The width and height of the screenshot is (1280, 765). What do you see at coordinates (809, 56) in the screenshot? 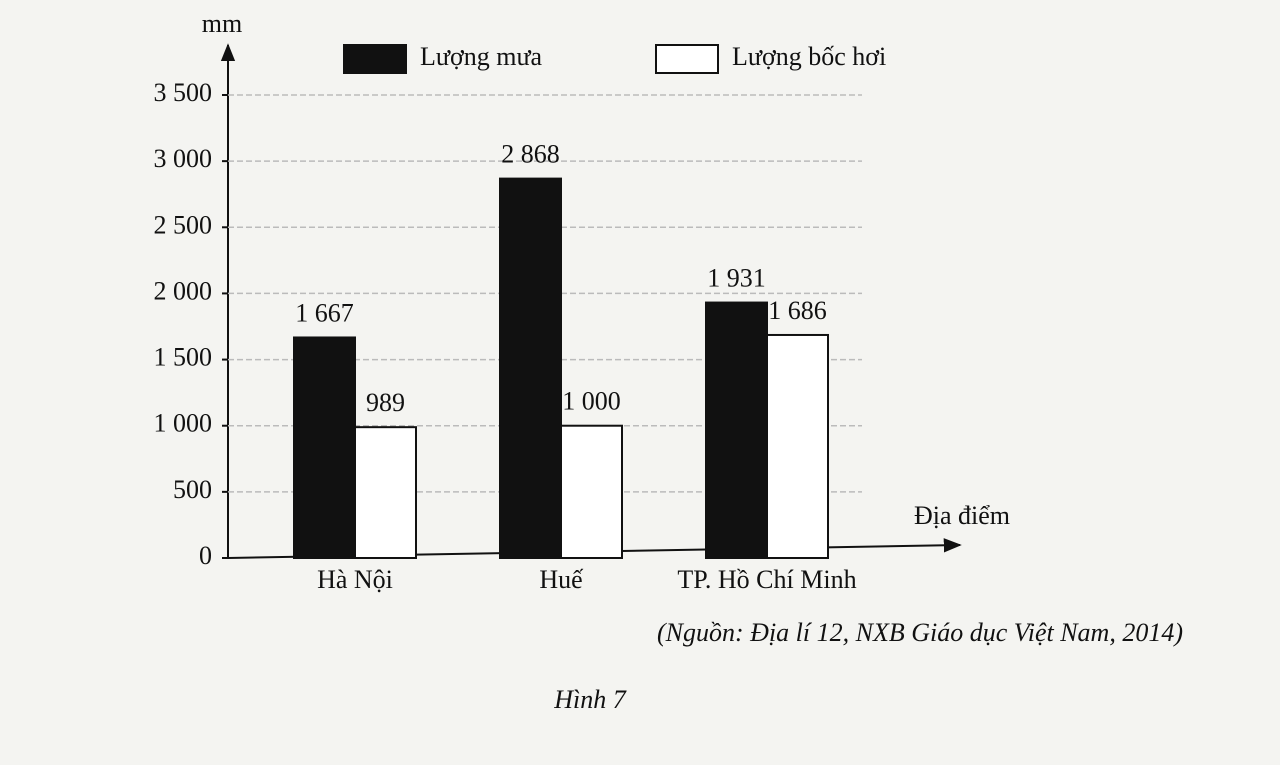
I see `legend-label: Lượng bốc hơi` at bounding box center [809, 56].